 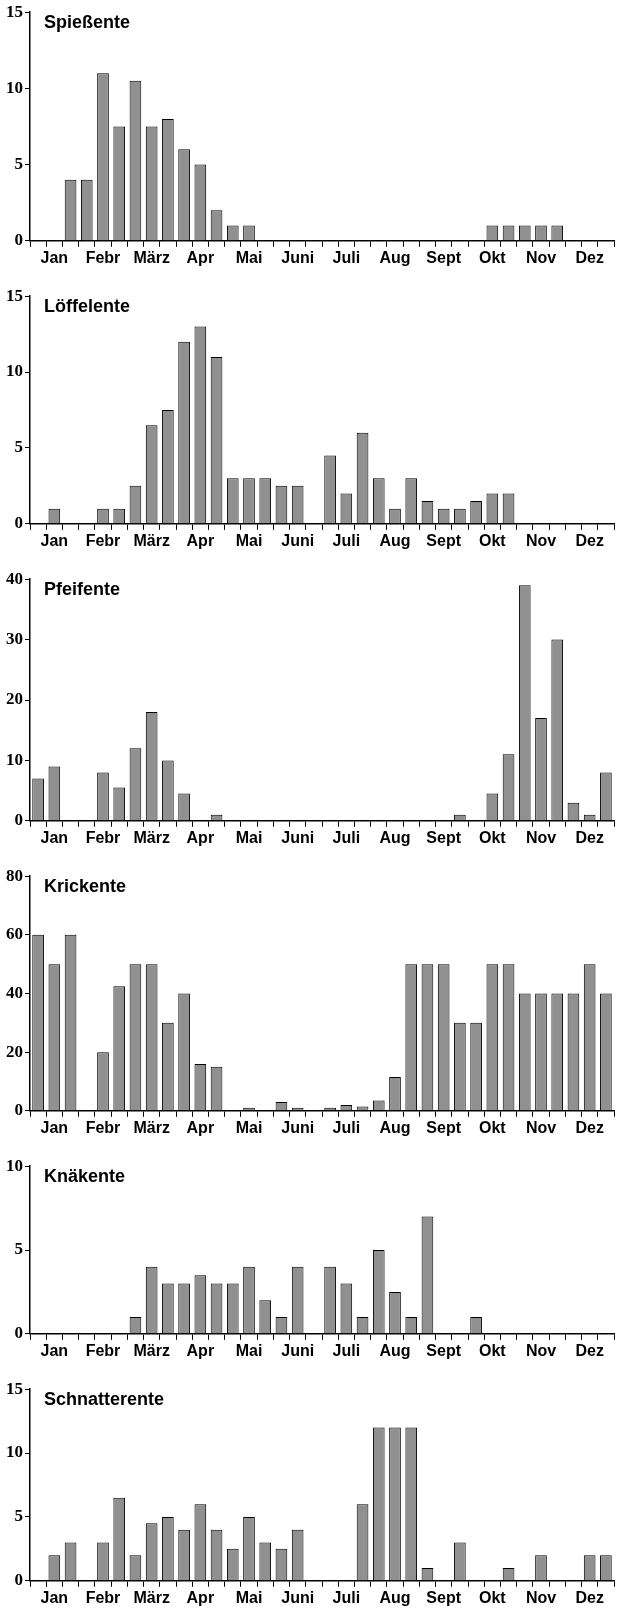 What do you see at coordinates (104, 1399) in the screenshot?
I see `chart-title: Schnatterente` at bounding box center [104, 1399].